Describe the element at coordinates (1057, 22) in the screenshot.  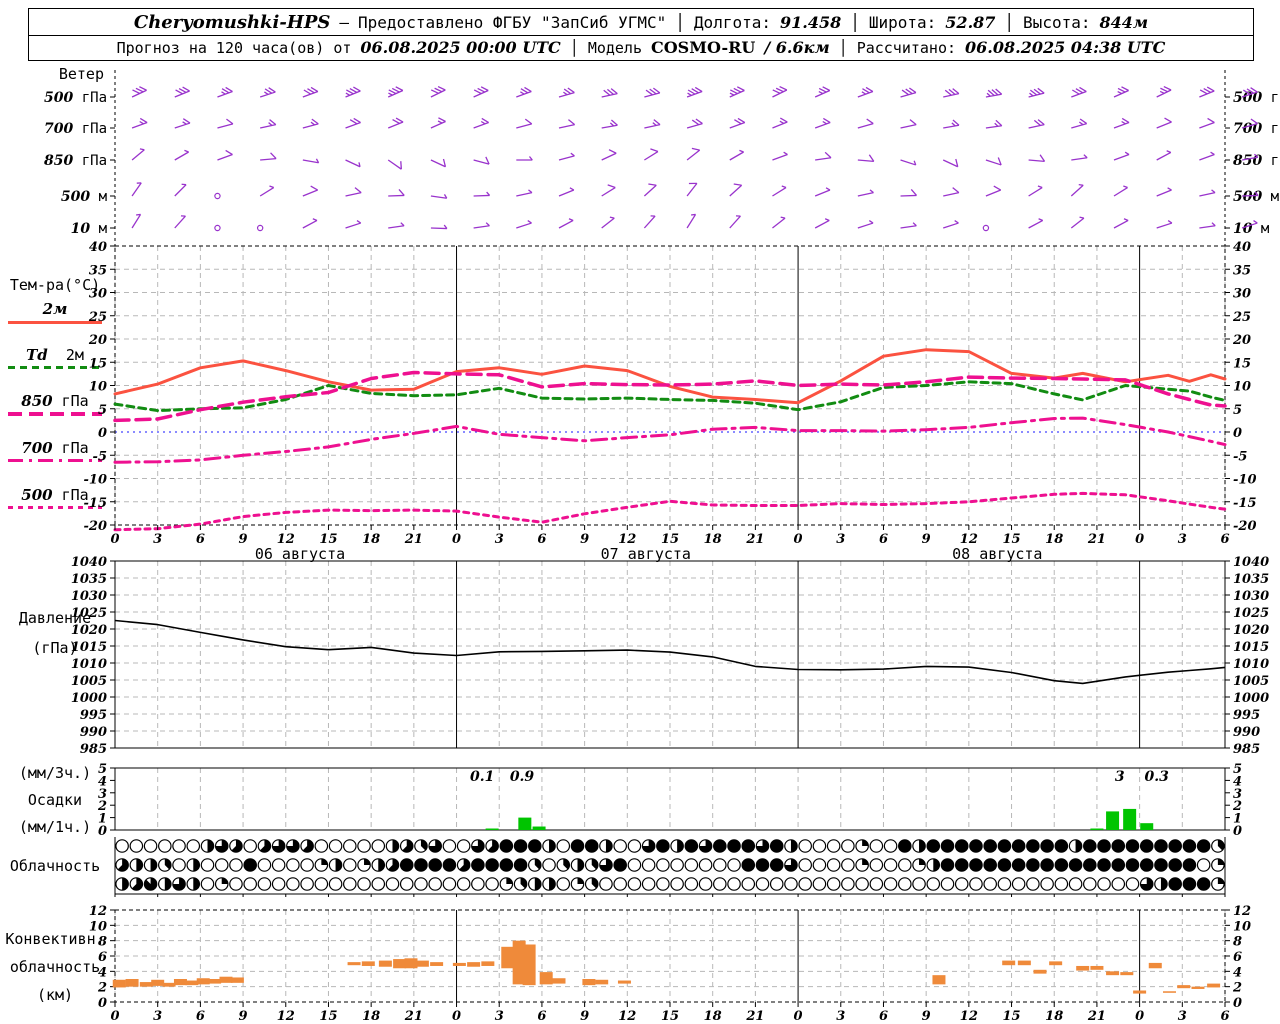
I see `altitude-label: Высота:` at that location.